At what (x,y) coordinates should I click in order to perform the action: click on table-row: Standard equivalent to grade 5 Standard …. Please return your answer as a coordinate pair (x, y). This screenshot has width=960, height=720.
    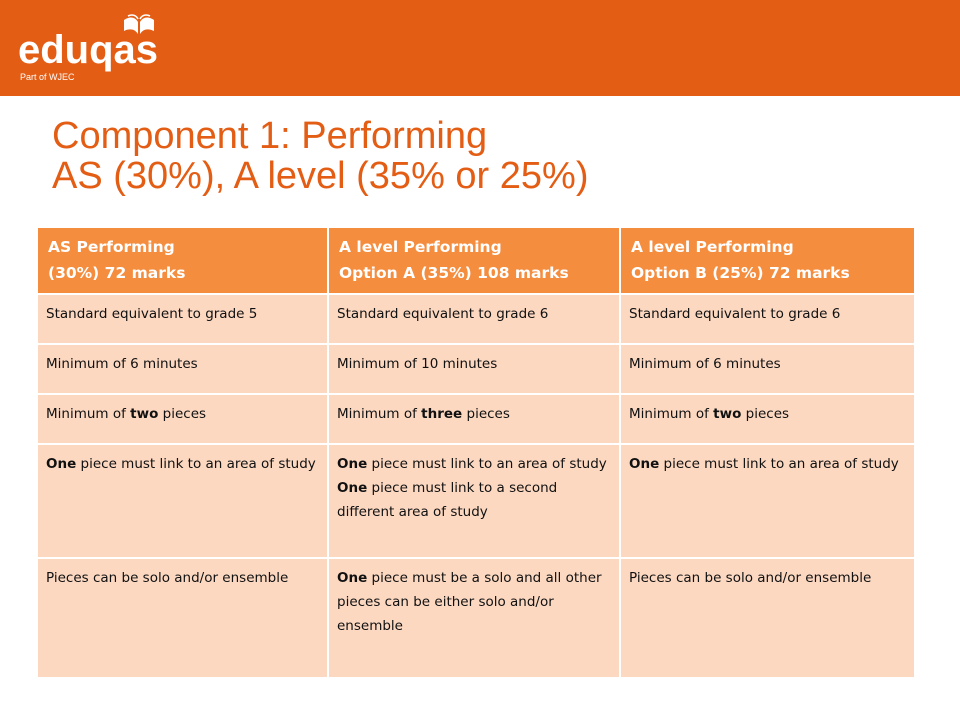
    Looking at the image, I should click on (476, 319).